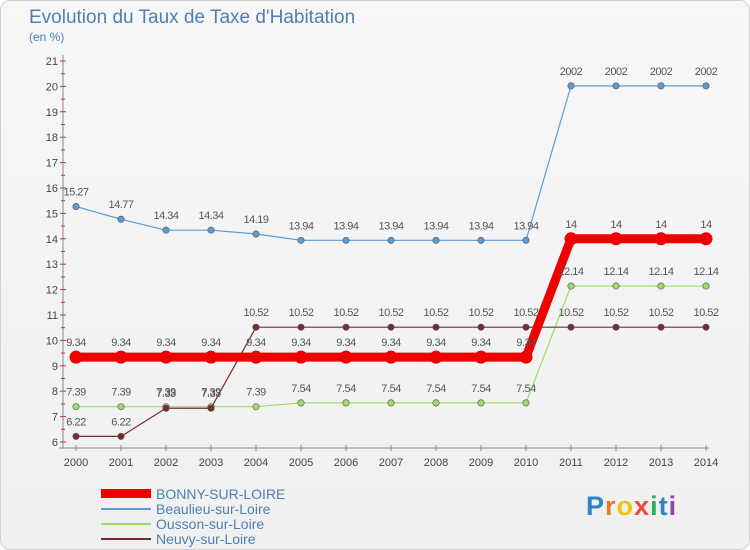  What do you see at coordinates (52, 62) in the screenshot?
I see `y-tick-label: 21` at bounding box center [52, 62].